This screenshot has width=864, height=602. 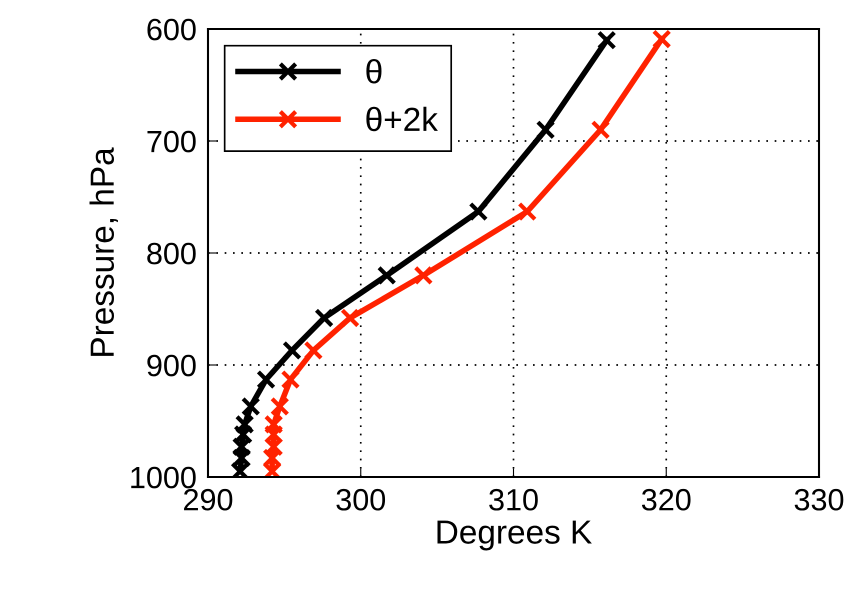 What do you see at coordinates (666, 499) in the screenshot?
I see `x-tick-label: 320` at bounding box center [666, 499].